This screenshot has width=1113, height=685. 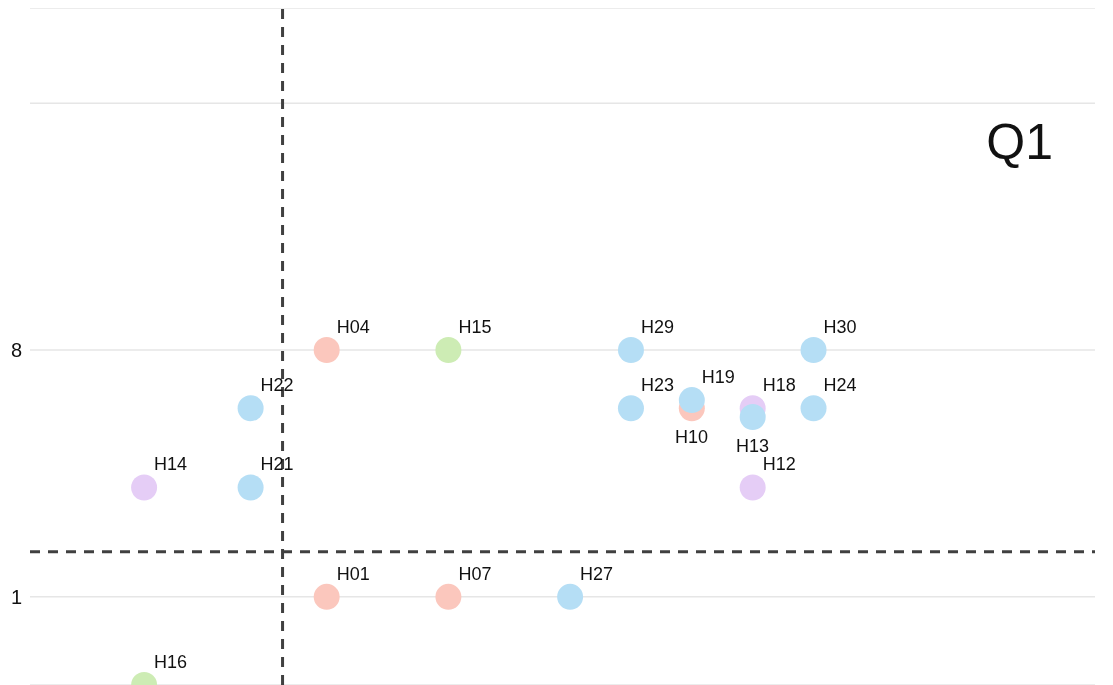 I want to click on data-label: H12, so click(x=779, y=464).